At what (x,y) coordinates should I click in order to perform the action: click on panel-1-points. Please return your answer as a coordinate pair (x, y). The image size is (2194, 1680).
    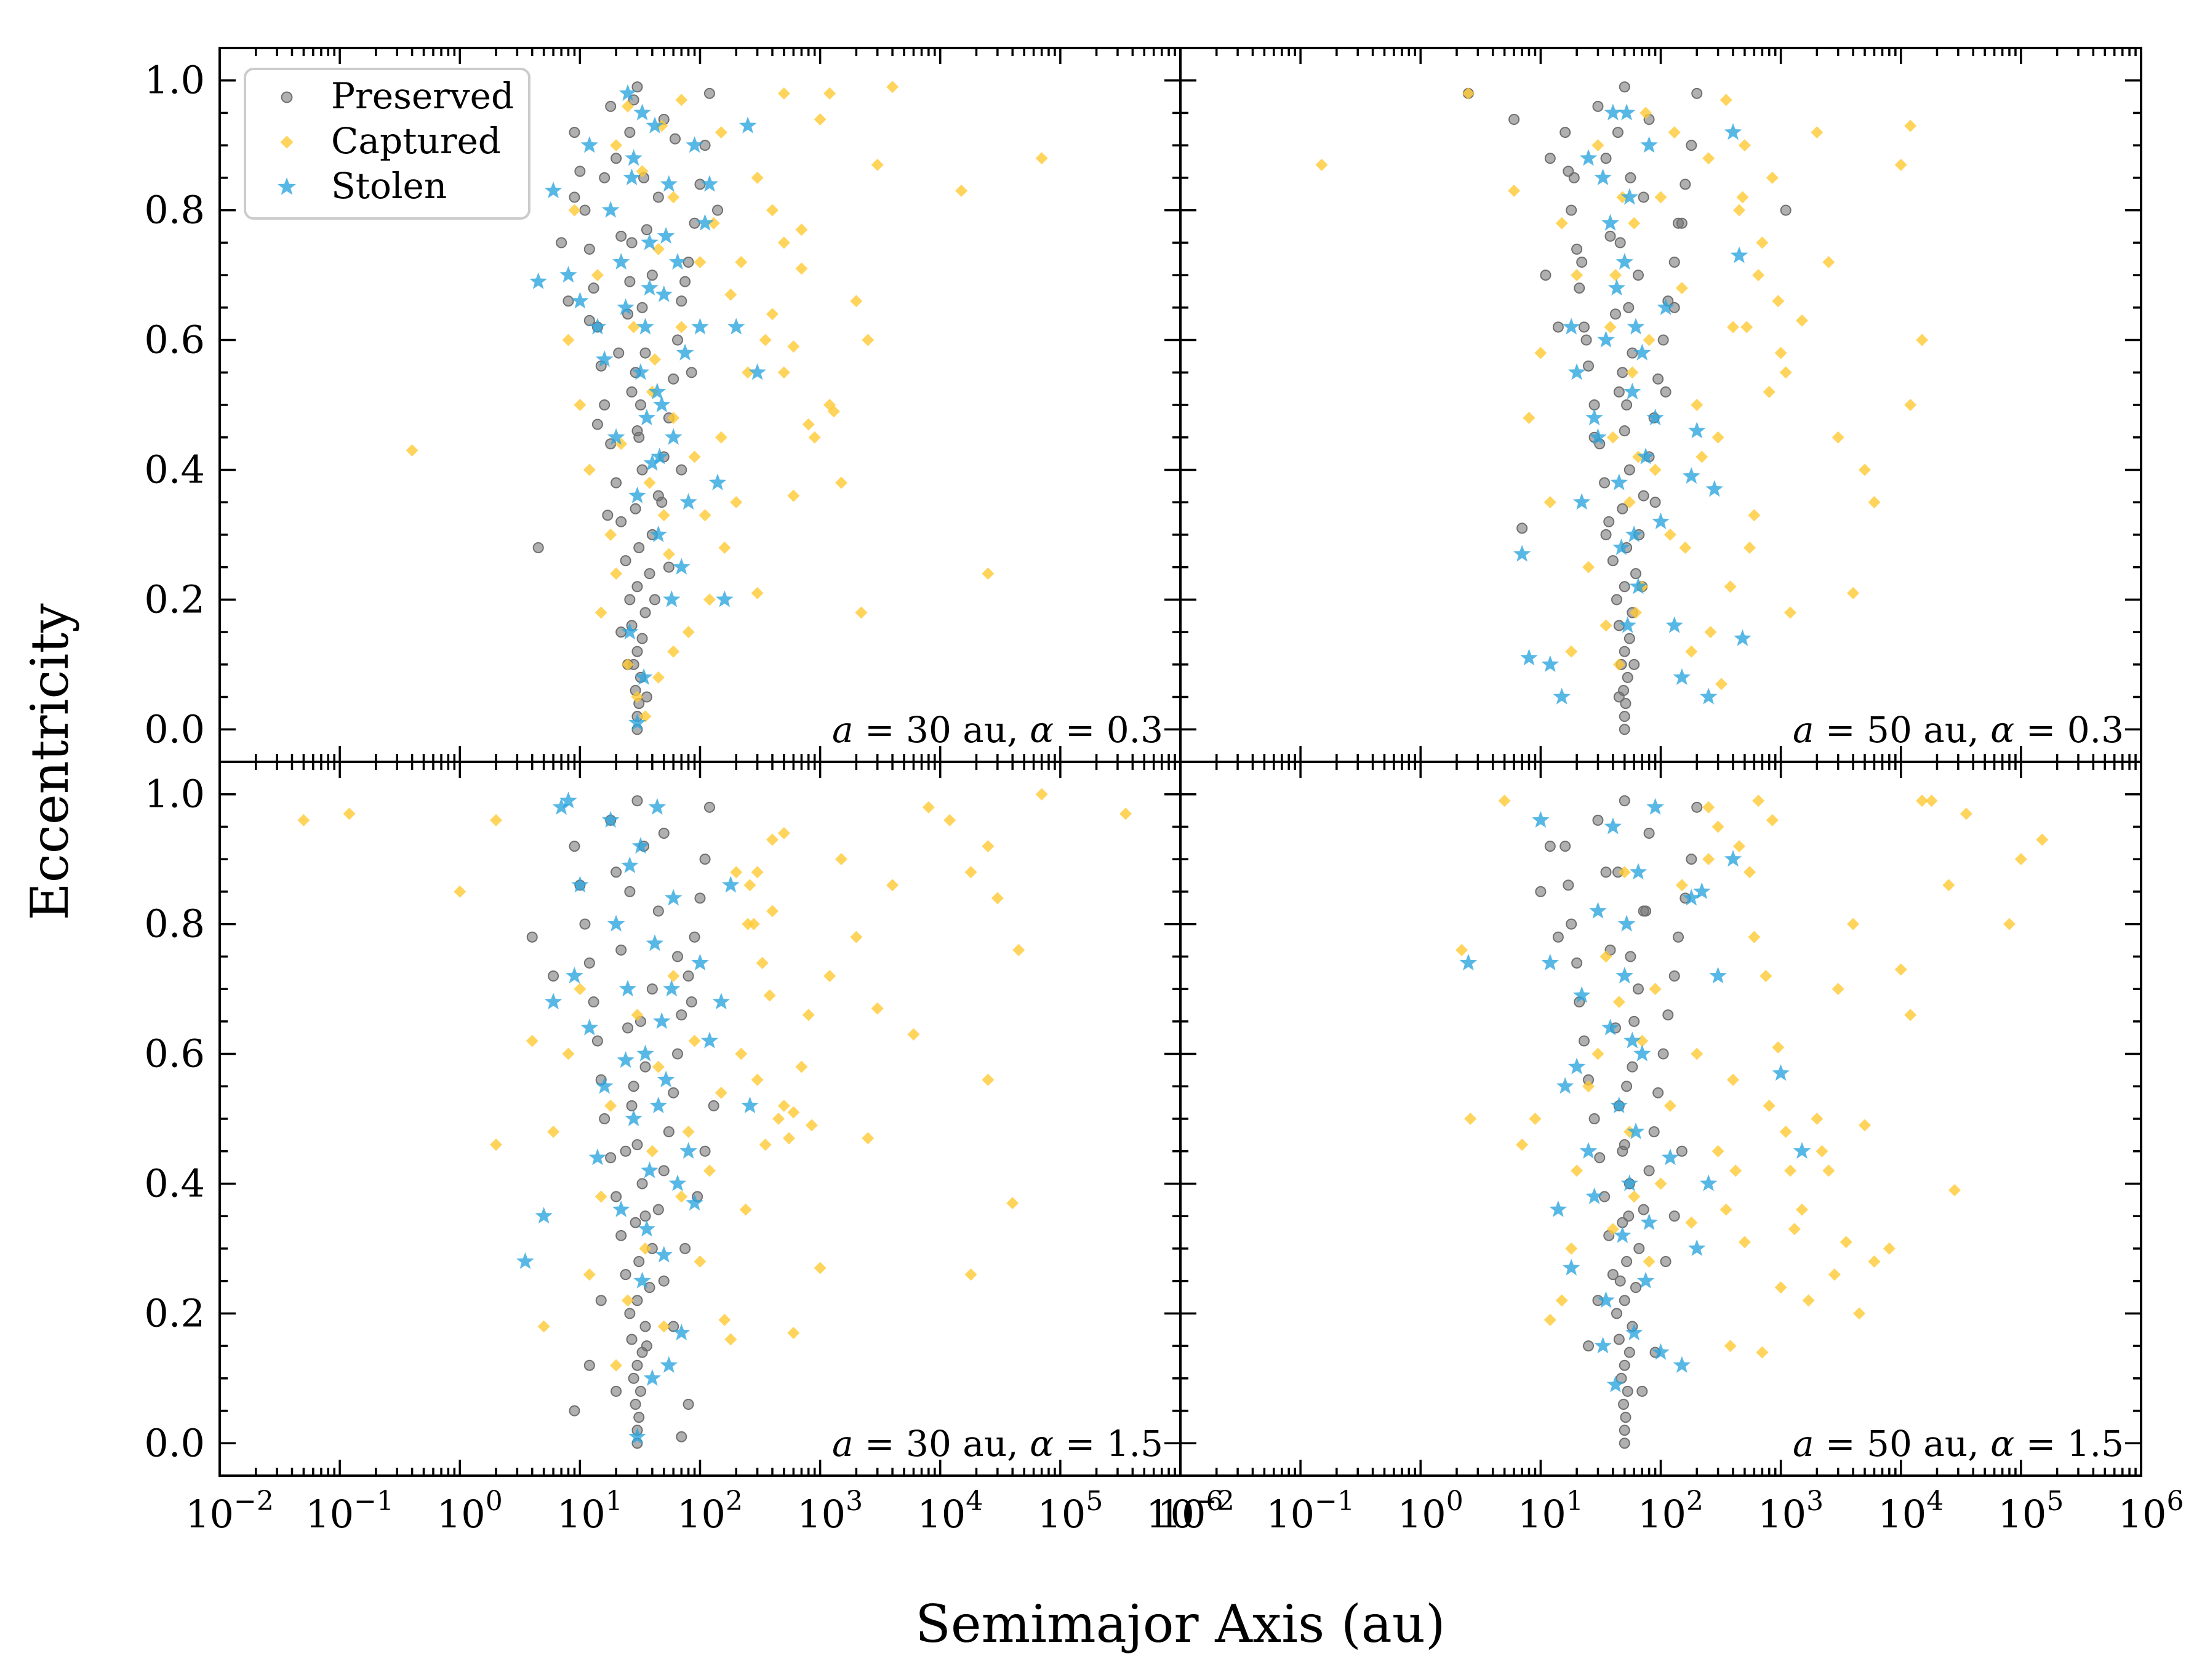
    Looking at the image, I should click on (727, 408).